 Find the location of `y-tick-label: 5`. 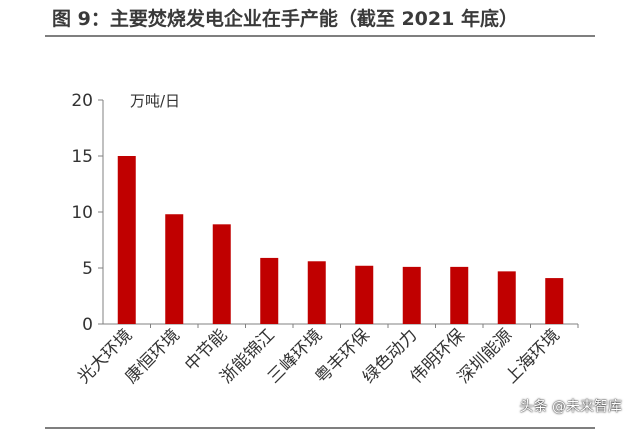

y-tick-label: 5 is located at coordinates (87, 269).